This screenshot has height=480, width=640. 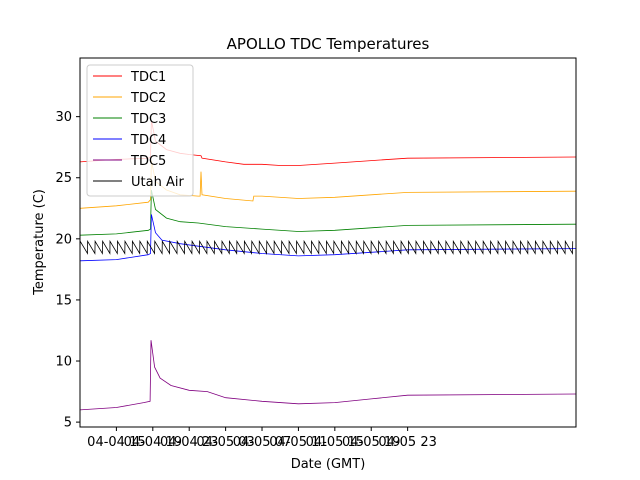 What do you see at coordinates (407, 442) in the screenshot?
I see `x-tick-label: 04-05 23` at bounding box center [407, 442].